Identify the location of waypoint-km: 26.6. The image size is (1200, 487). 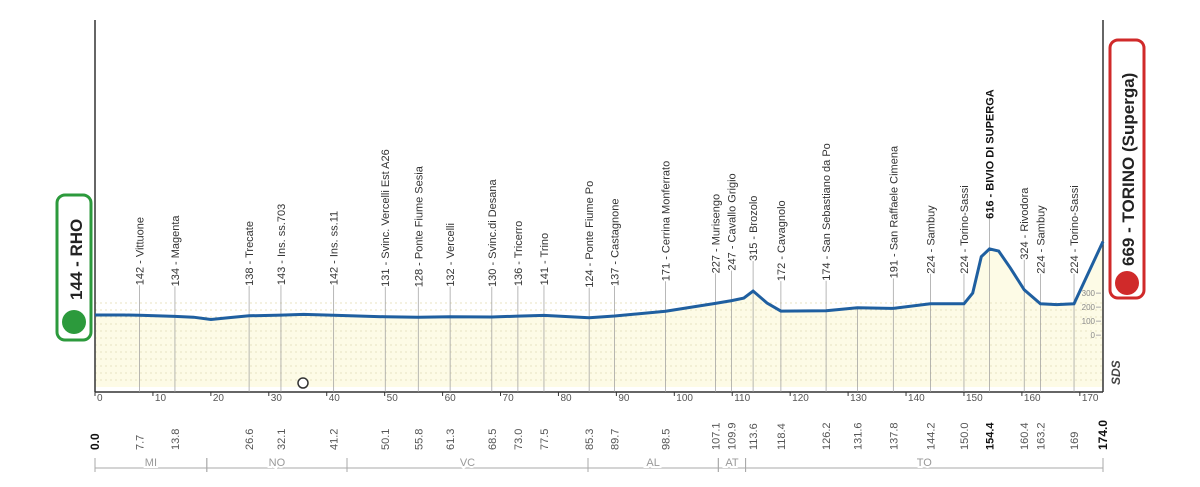
(250, 439).